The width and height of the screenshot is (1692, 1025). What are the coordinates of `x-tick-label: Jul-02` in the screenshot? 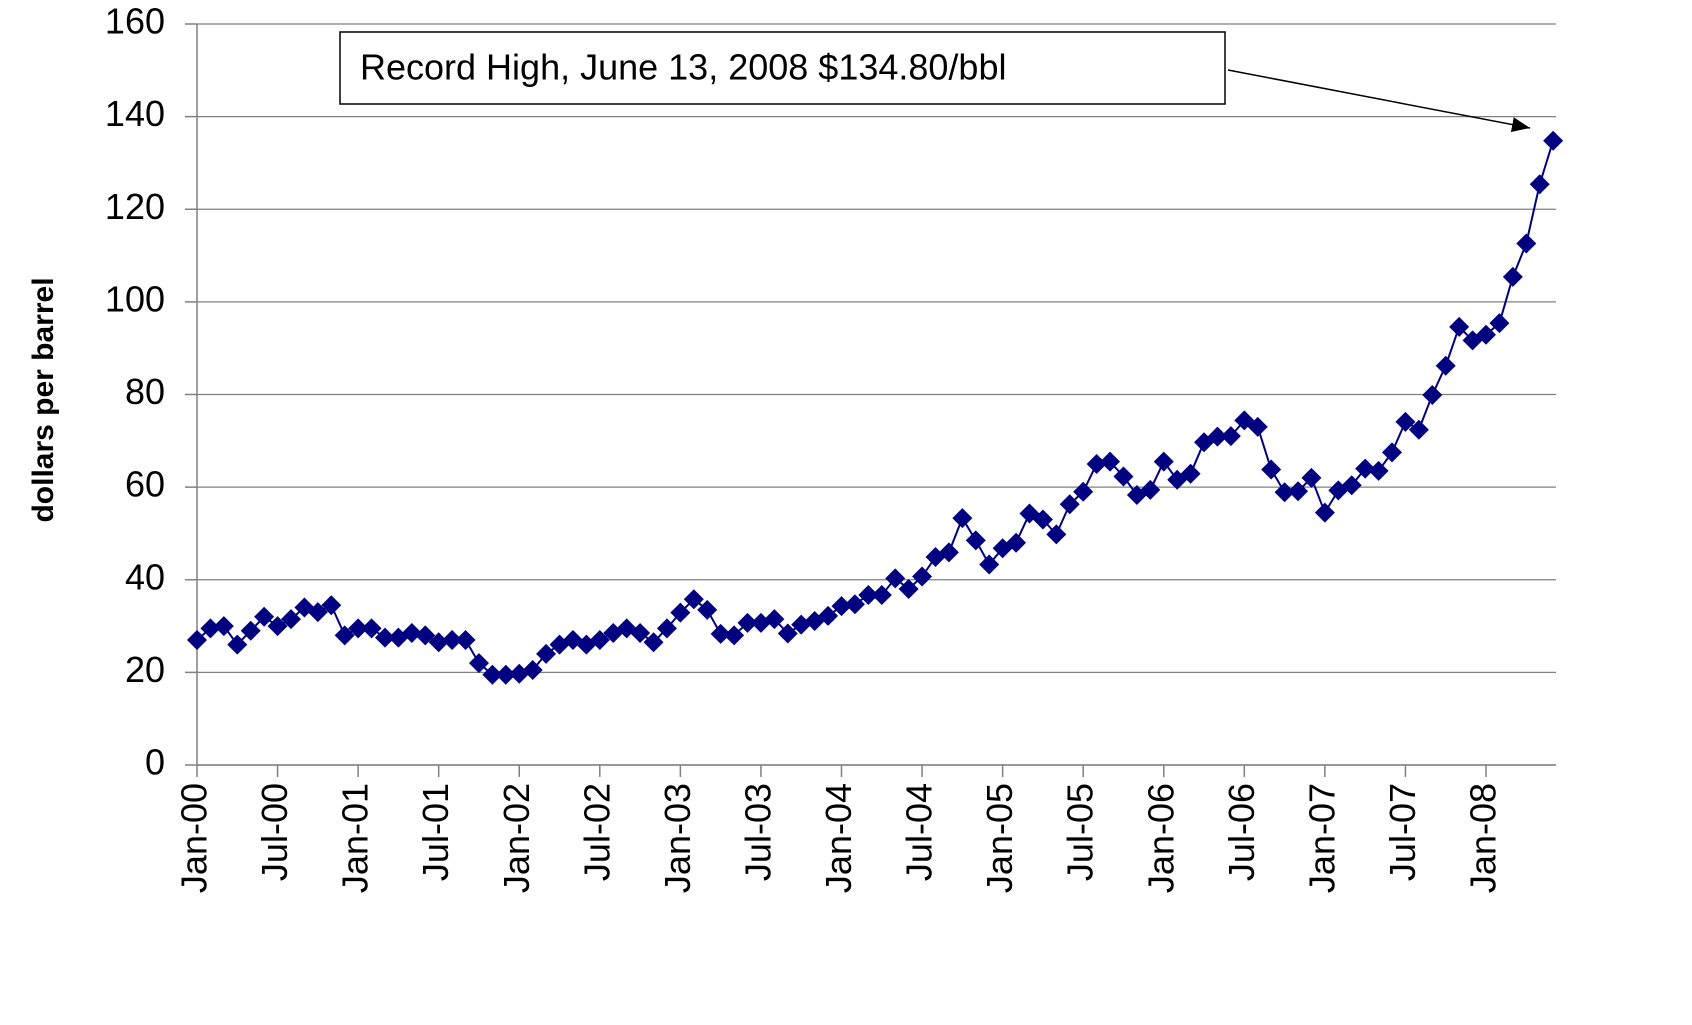 It's located at (596, 832).